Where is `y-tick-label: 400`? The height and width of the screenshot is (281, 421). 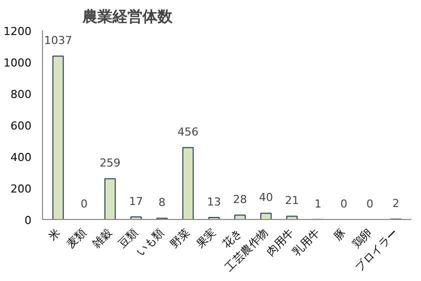
y-tick-label: 400 is located at coordinates (21, 157).